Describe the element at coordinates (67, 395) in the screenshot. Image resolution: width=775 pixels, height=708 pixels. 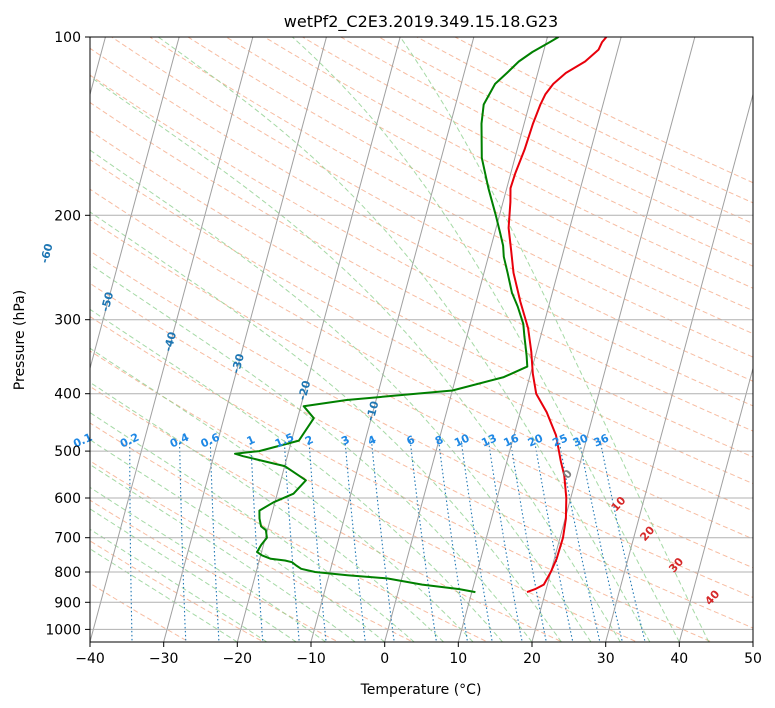
I see `y-tick-label: 400` at that location.